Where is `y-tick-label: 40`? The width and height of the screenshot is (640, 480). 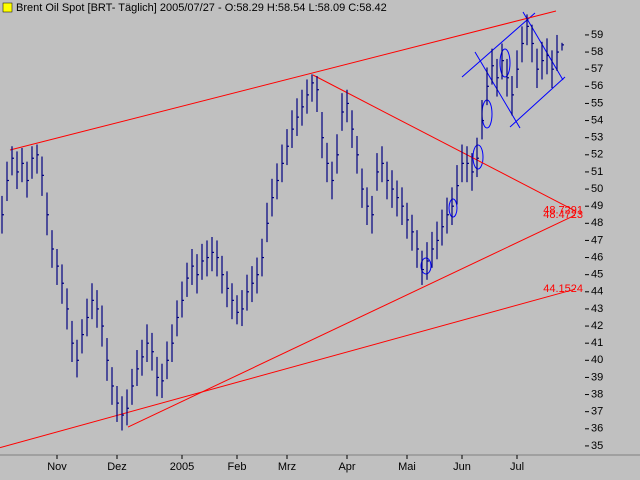 y-tick-label: 40 is located at coordinates (597, 360).